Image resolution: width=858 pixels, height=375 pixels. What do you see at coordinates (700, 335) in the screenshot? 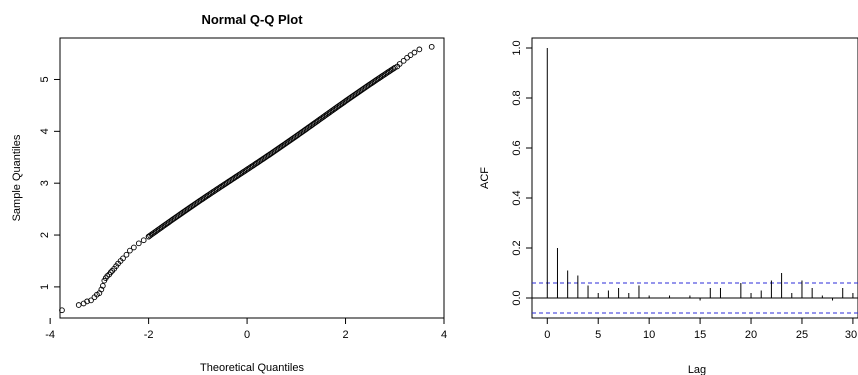
I see `acf-x-tick-label: 15` at bounding box center [700, 335].